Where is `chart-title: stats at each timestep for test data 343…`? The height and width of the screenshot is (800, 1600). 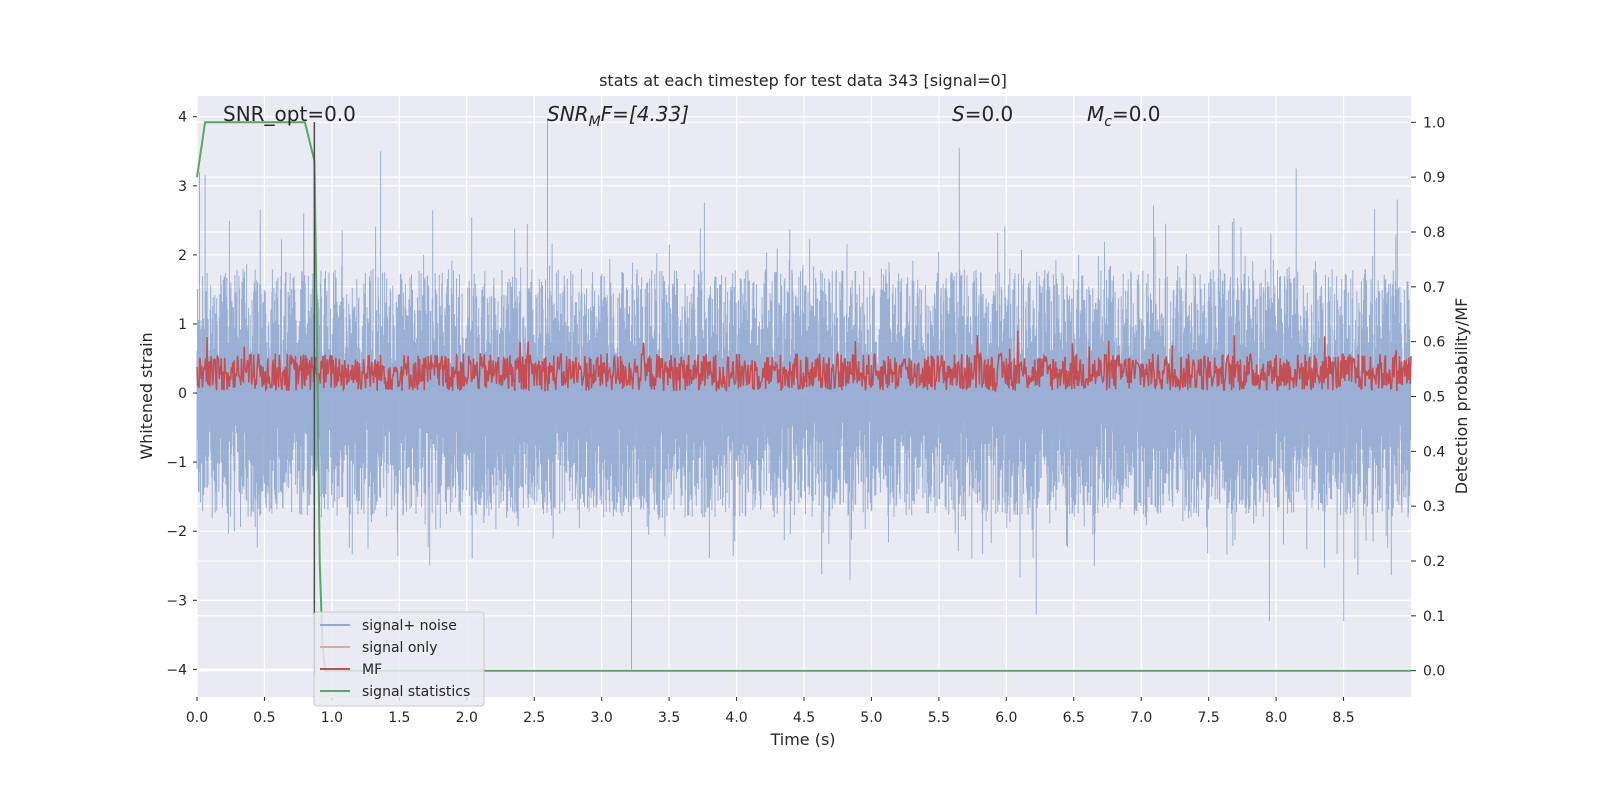
chart-title: stats at each timestep for test data 343… is located at coordinates (803, 80).